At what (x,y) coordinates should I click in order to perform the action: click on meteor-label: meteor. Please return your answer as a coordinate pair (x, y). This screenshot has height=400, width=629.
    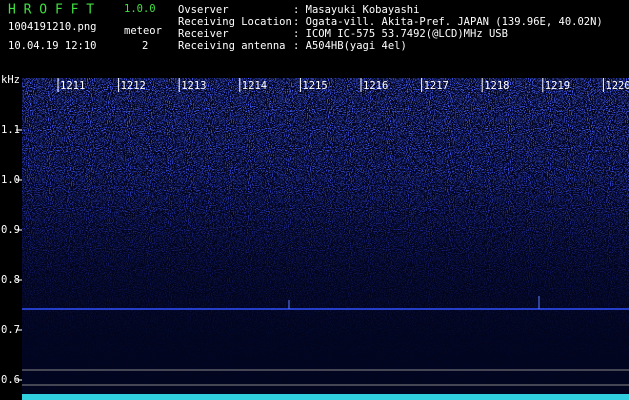
    Looking at the image, I should click on (143, 31).